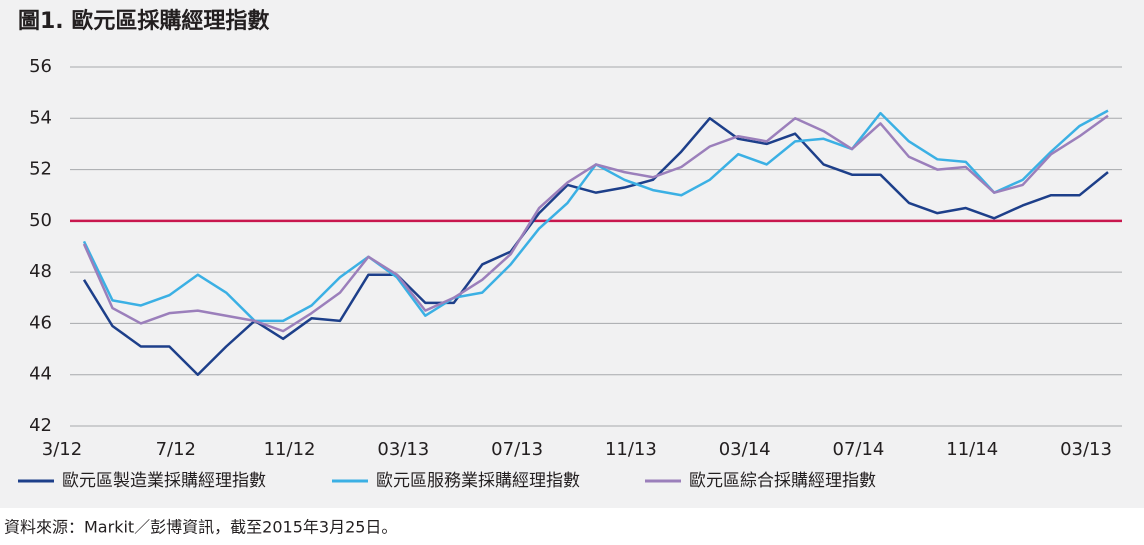 The image size is (1144, 545). Describe the element at coordinates (40, 220) in the screenshot. I see `y-tick-label: 50` at that location.